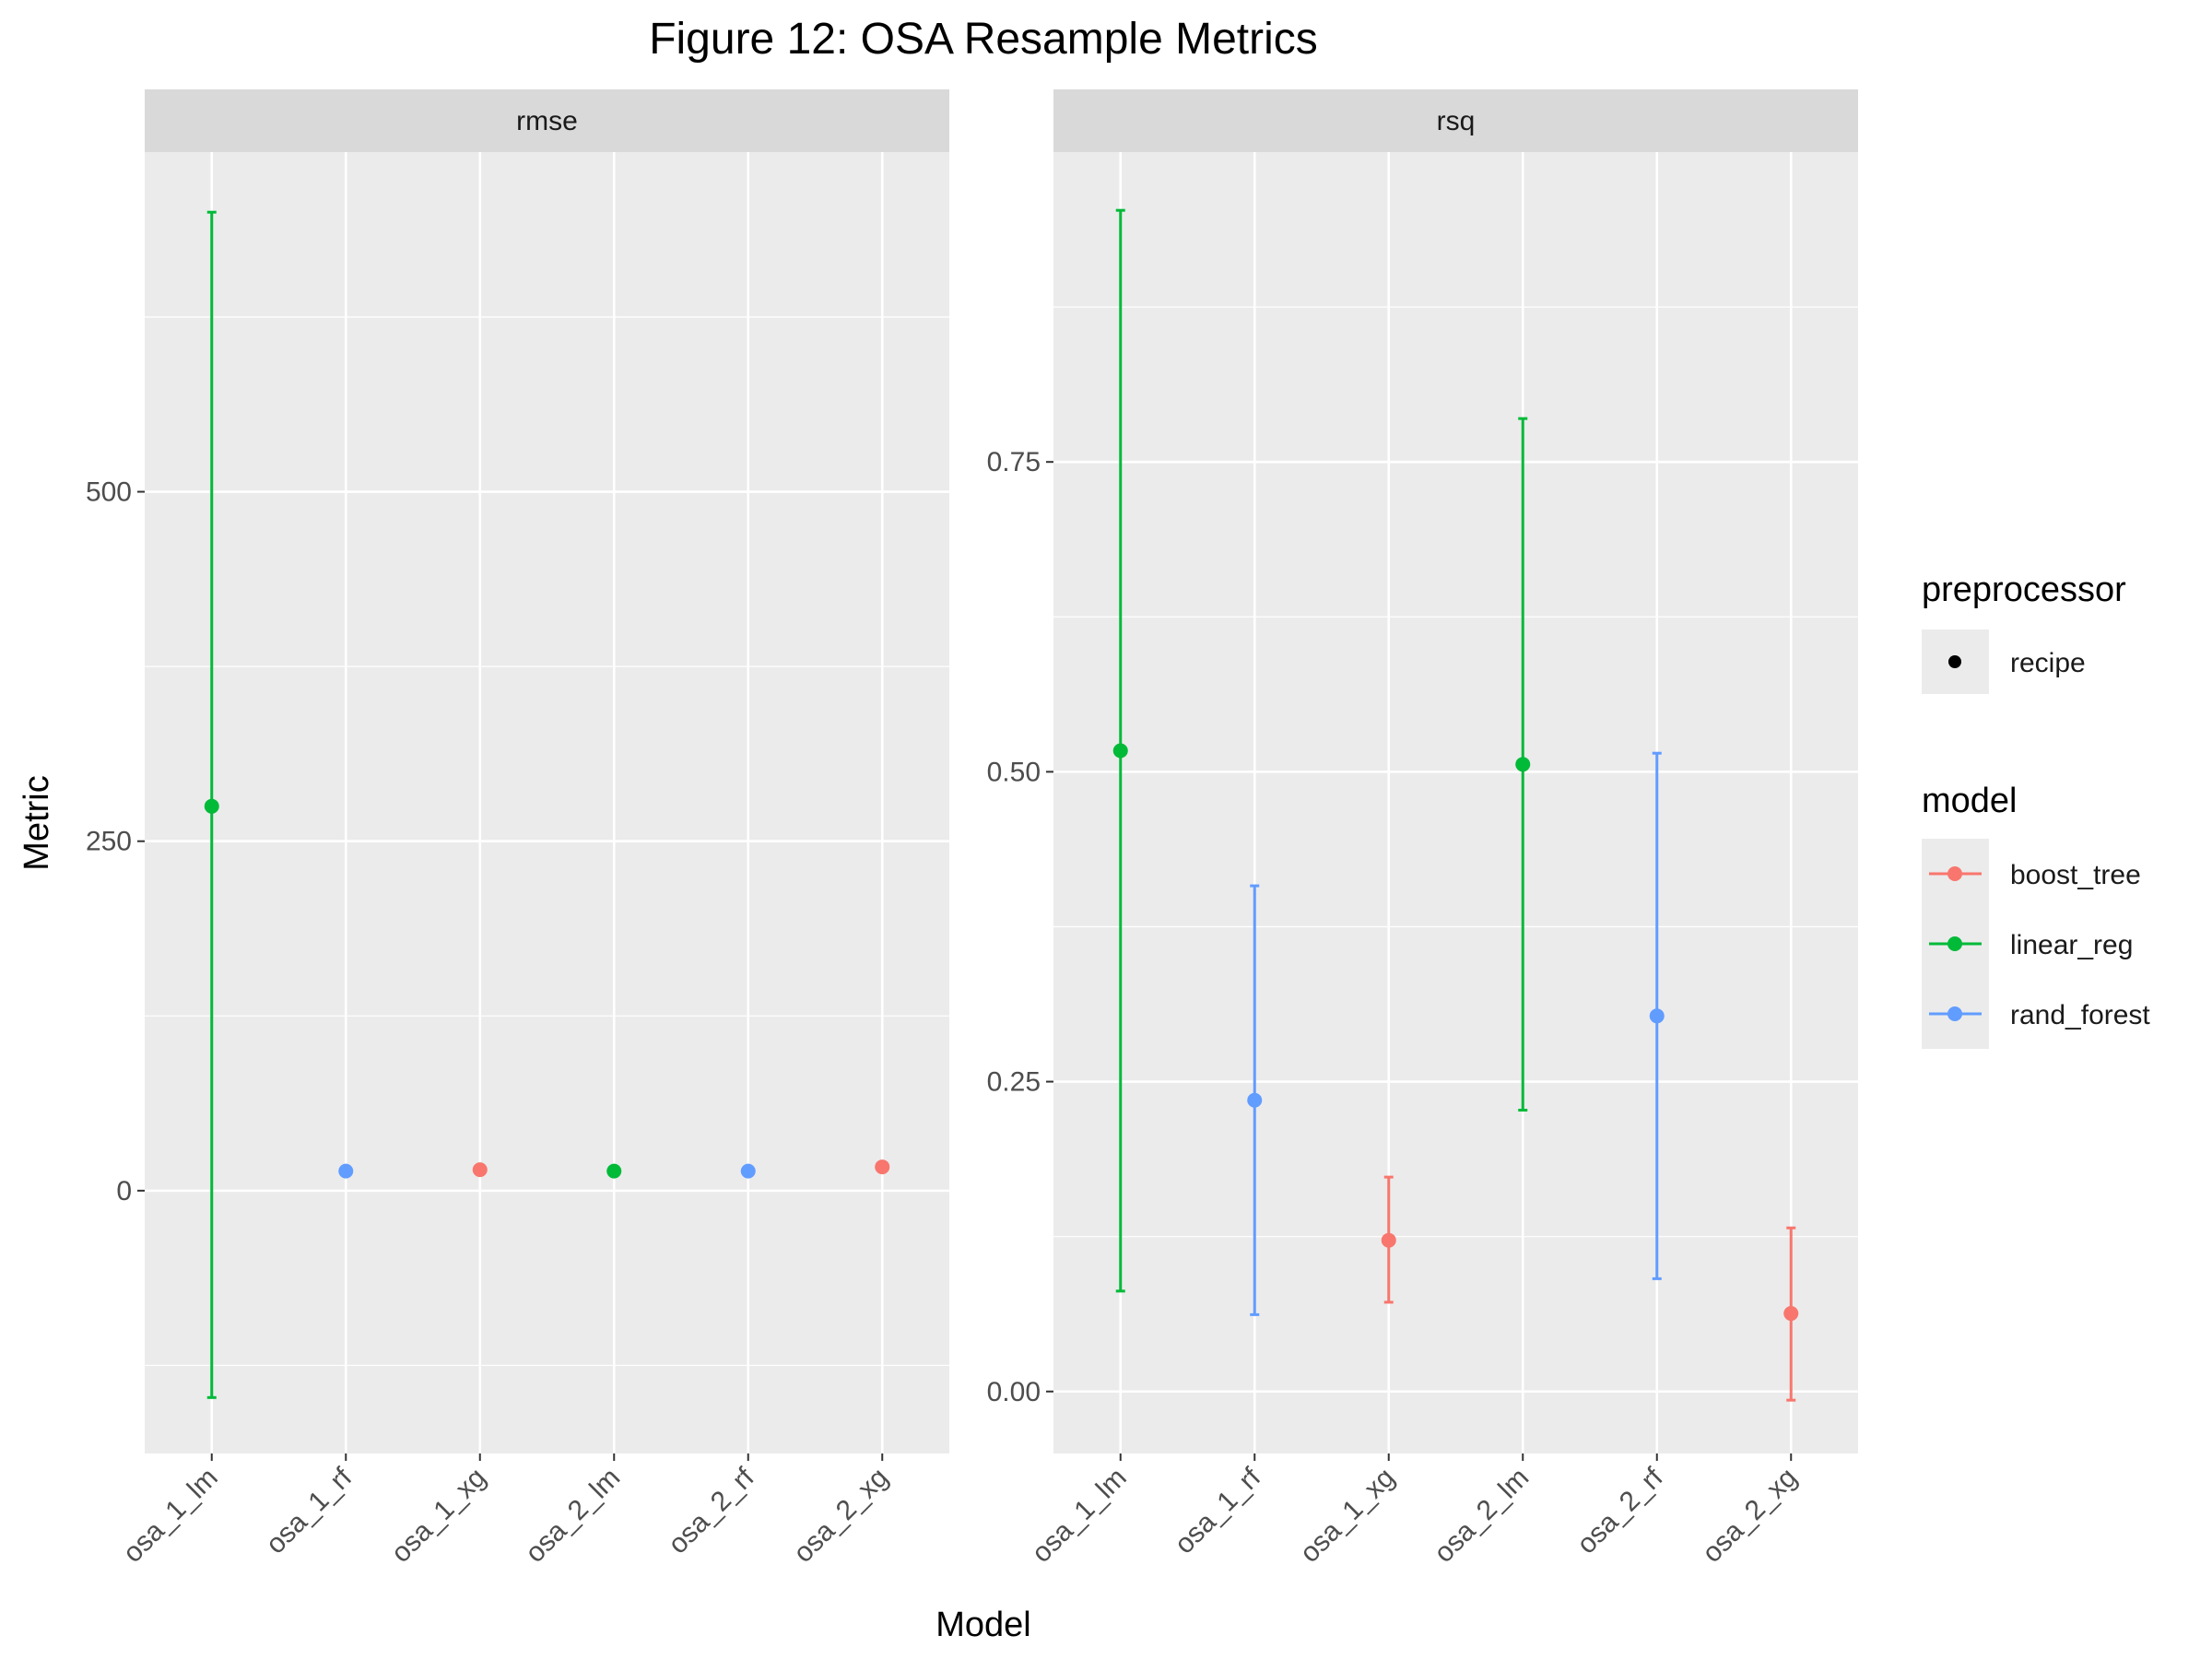 Image resolution: width=2212 pixels, height=1659 pixels. Describe the element at coordinates (2071, 945) in the screenshot. I see `legend-label: linear_reg` at that location.